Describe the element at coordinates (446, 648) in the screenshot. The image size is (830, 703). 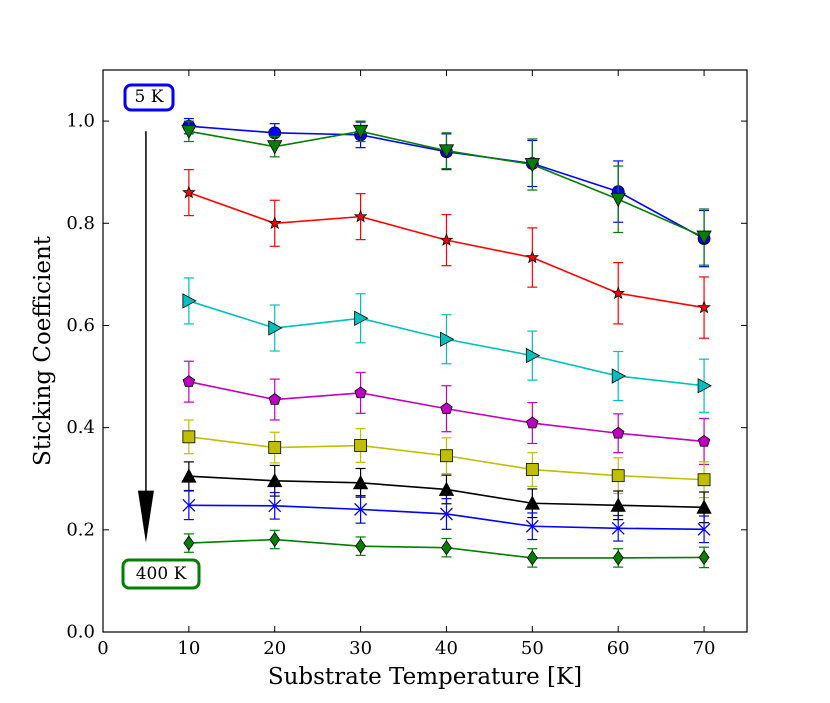
I see `x-tick-label: 40` at that location.